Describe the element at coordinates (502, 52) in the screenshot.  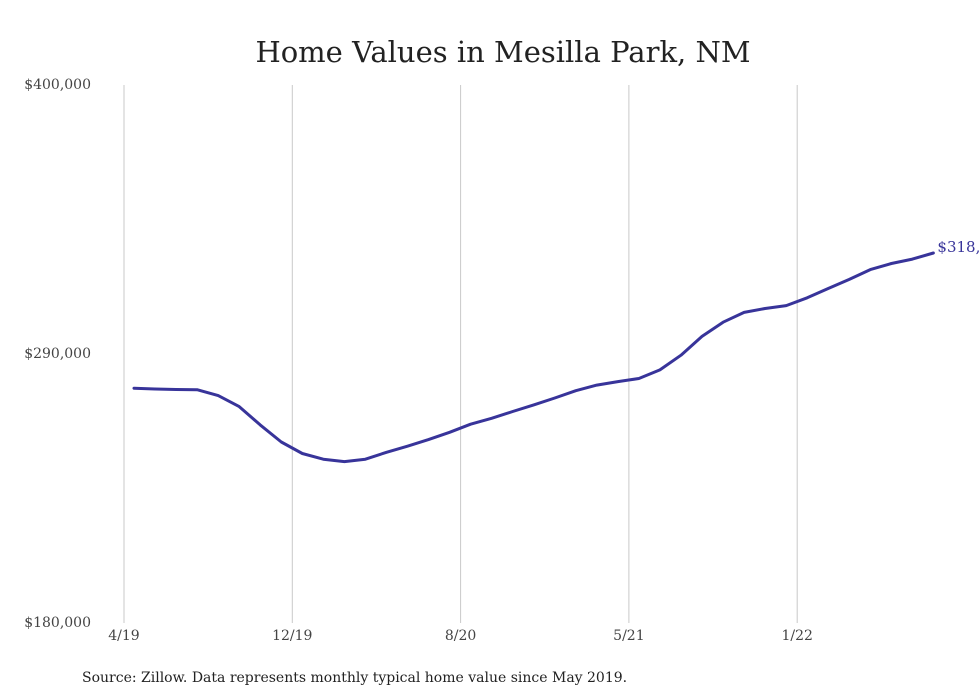
I see `chart-title: Home Values in Mesilla Park, NM` at that location.